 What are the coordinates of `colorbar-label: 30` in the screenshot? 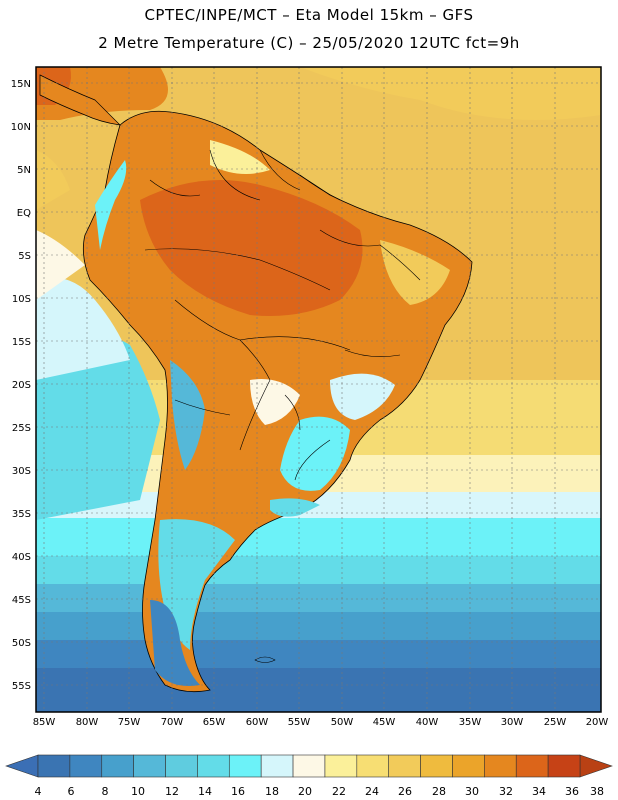 It's located at (472, 791).